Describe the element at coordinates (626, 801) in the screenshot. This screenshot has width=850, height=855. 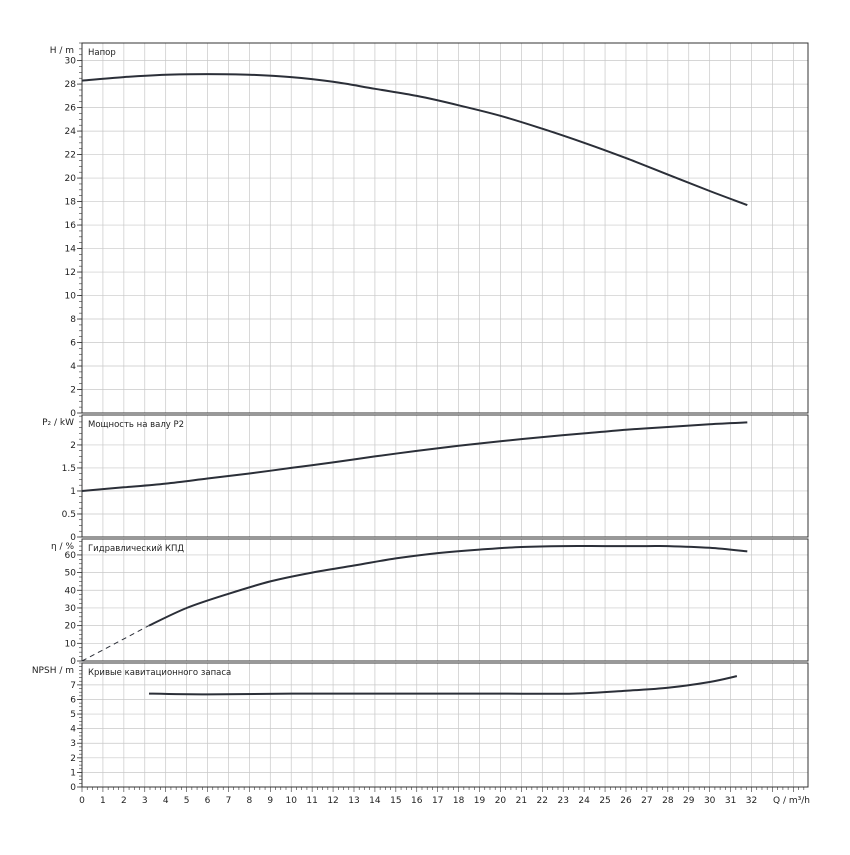
I see `x-tick-label: 26` at that location.